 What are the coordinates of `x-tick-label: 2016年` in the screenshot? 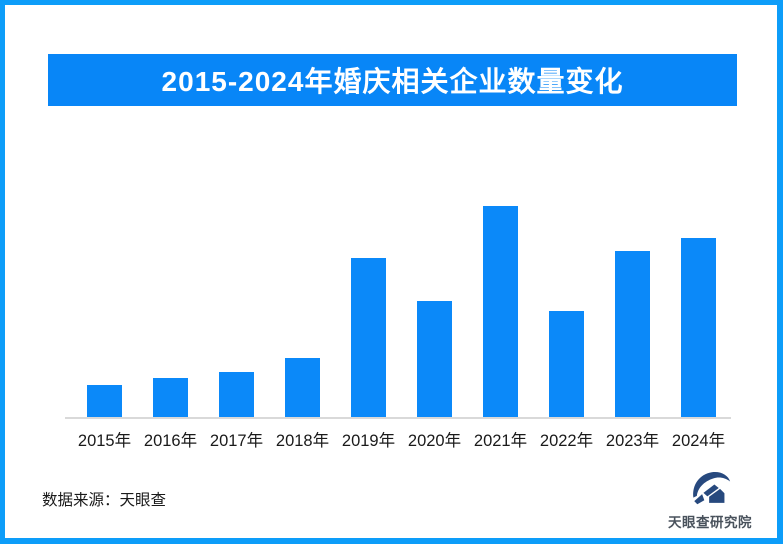 It's located at (170, 441).